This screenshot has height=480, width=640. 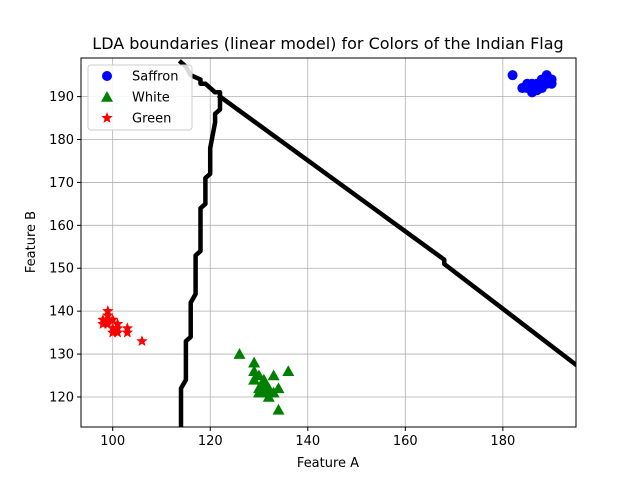 I want to click on legend-saffron-marker, so click(x=107, y=76).